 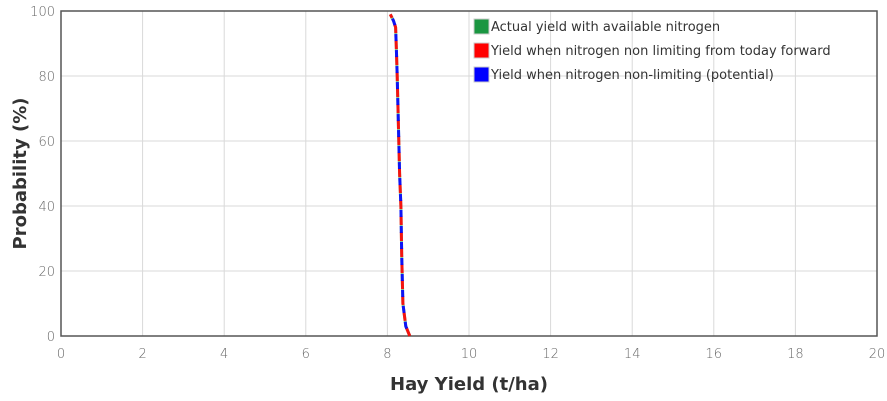 What do you see at coordinates (46, 272) in the screenshot?
I see `y-tick-label: 20` at bounding box center [46, 272].